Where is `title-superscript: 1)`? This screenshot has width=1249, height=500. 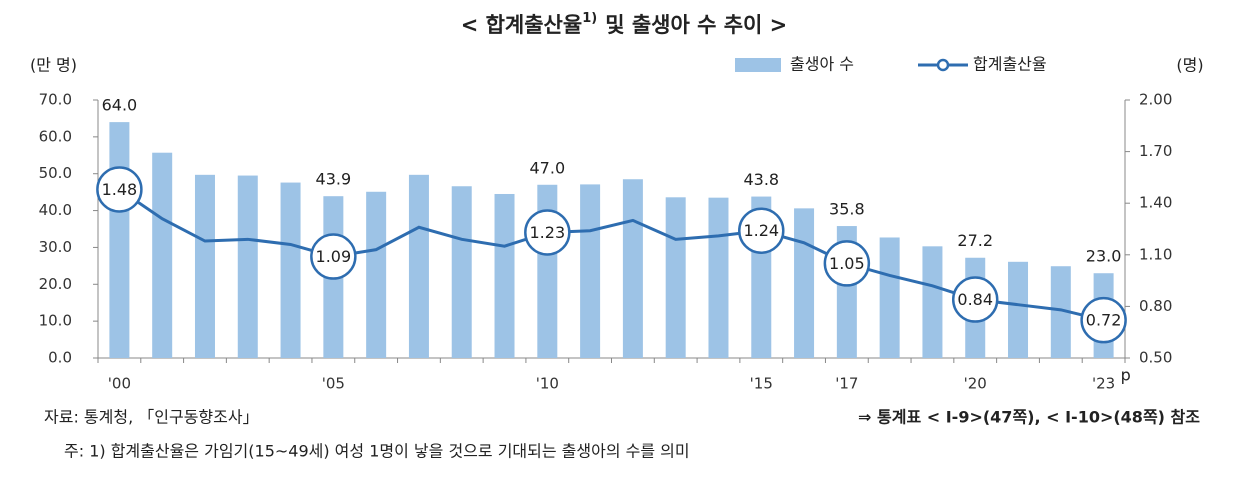 title-superscript: 1) is located at coordinates (589, 18).